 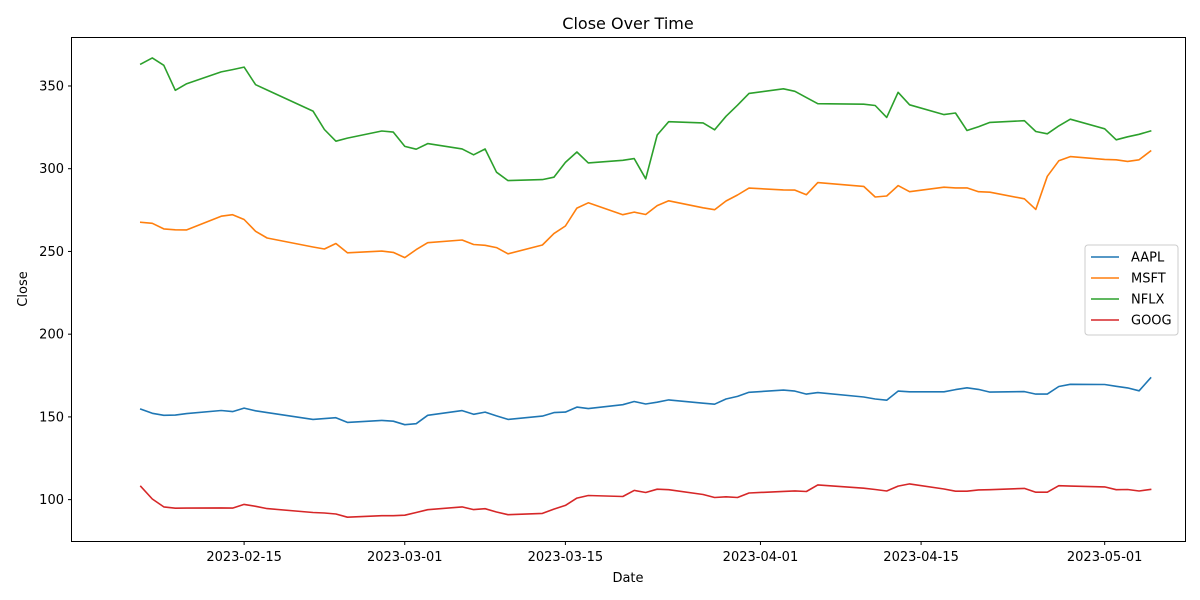 What do you see at coordinates (51, 252) in the screenshot?
I see `y-tick-label: 250` at bounding box center [51, 252].